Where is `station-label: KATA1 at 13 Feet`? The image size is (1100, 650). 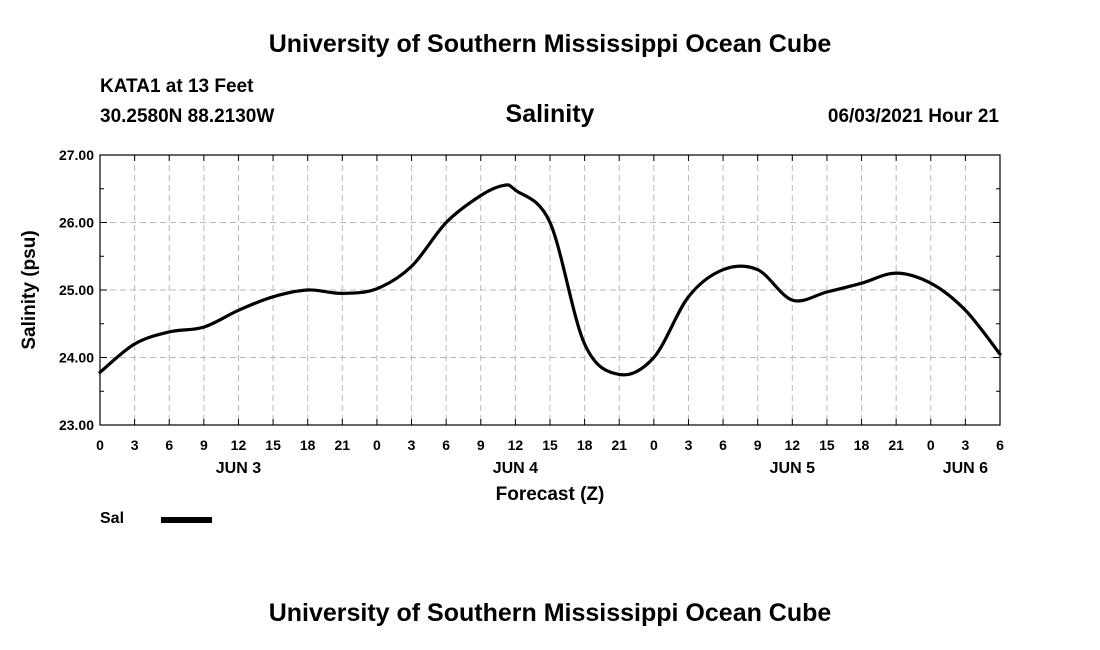
station-label: KATA1 at 13 Feet is located at coordinates (177, 86).